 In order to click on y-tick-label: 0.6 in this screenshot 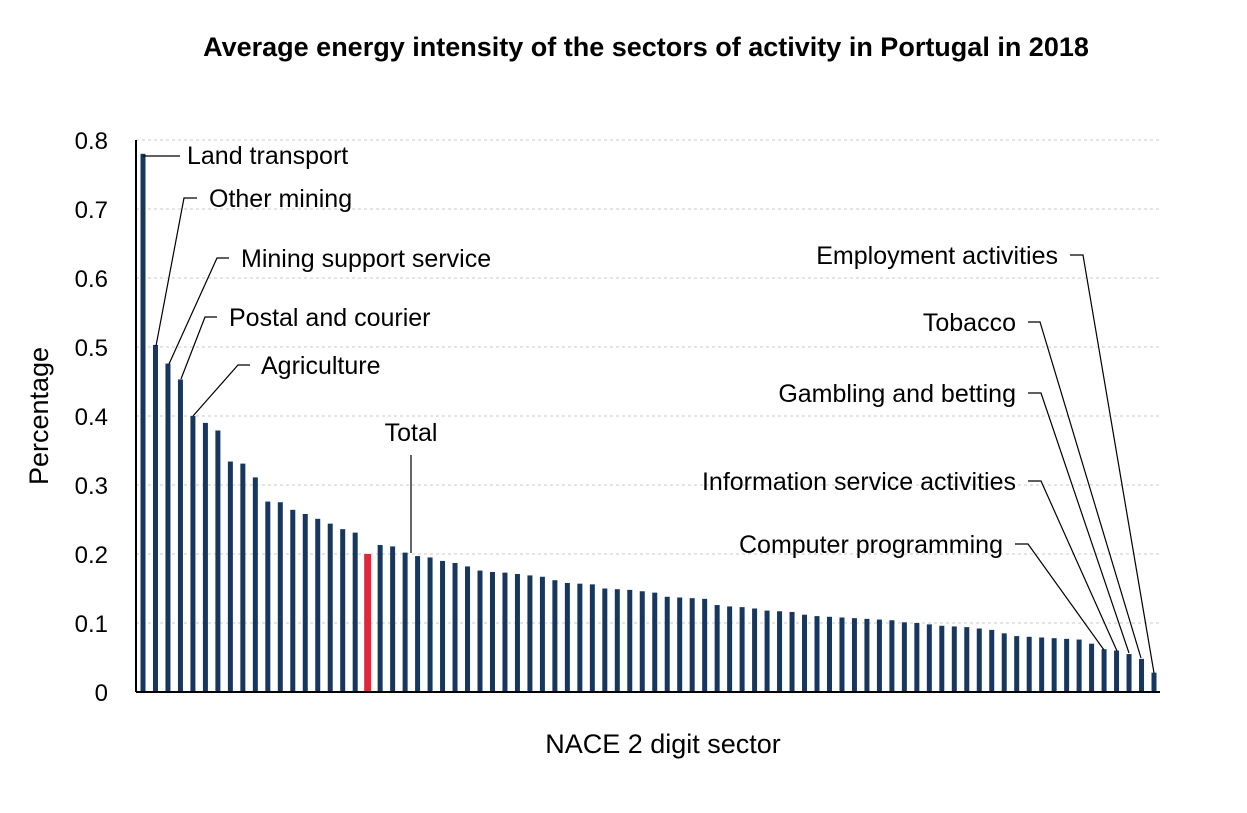, I will do `click(91, 279)`.